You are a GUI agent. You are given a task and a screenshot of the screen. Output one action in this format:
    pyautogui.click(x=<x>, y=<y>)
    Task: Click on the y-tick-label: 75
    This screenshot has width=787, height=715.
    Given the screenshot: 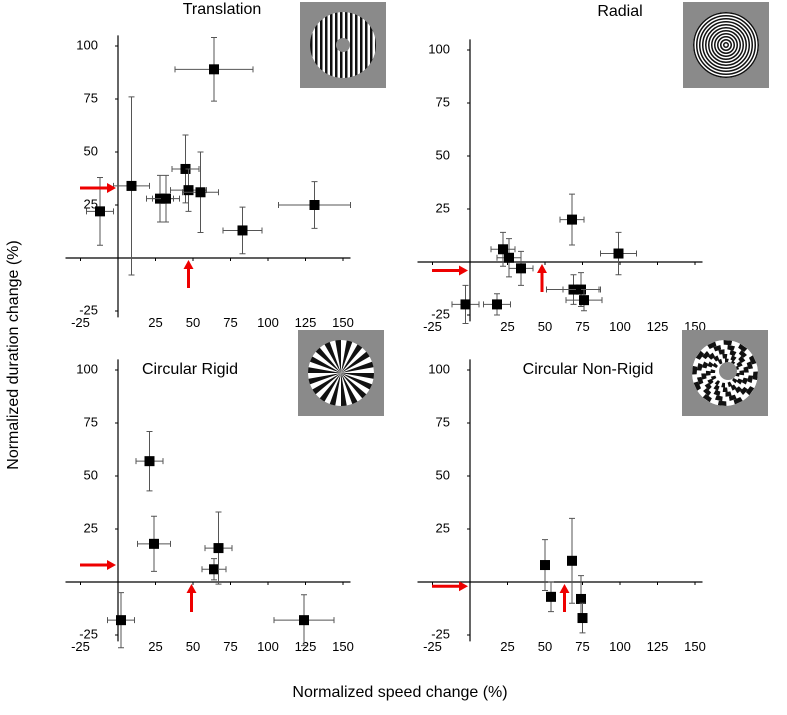 What is the action you would take?
    pyautogui.click(x=443, y=421)
    